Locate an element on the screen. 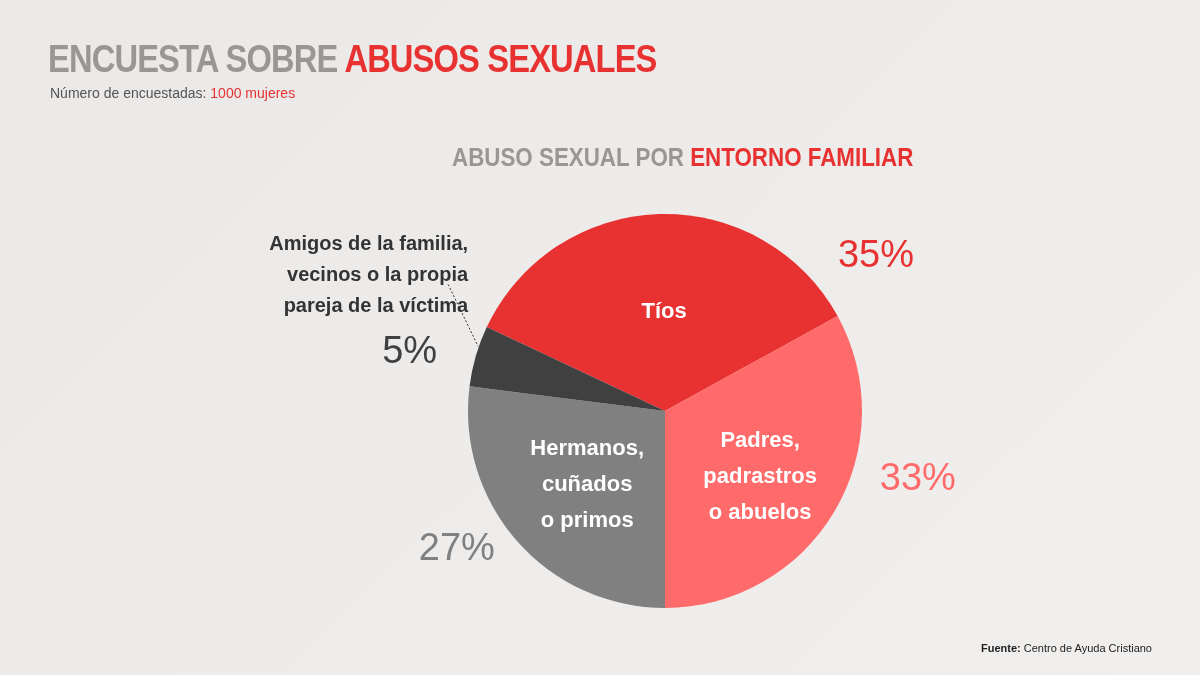 The width and height of the screenshot is (1200, 675). slice-label: Amigos de la familia, vecinos o la propia pareja de la víctima is located at coordinates (369, 274).